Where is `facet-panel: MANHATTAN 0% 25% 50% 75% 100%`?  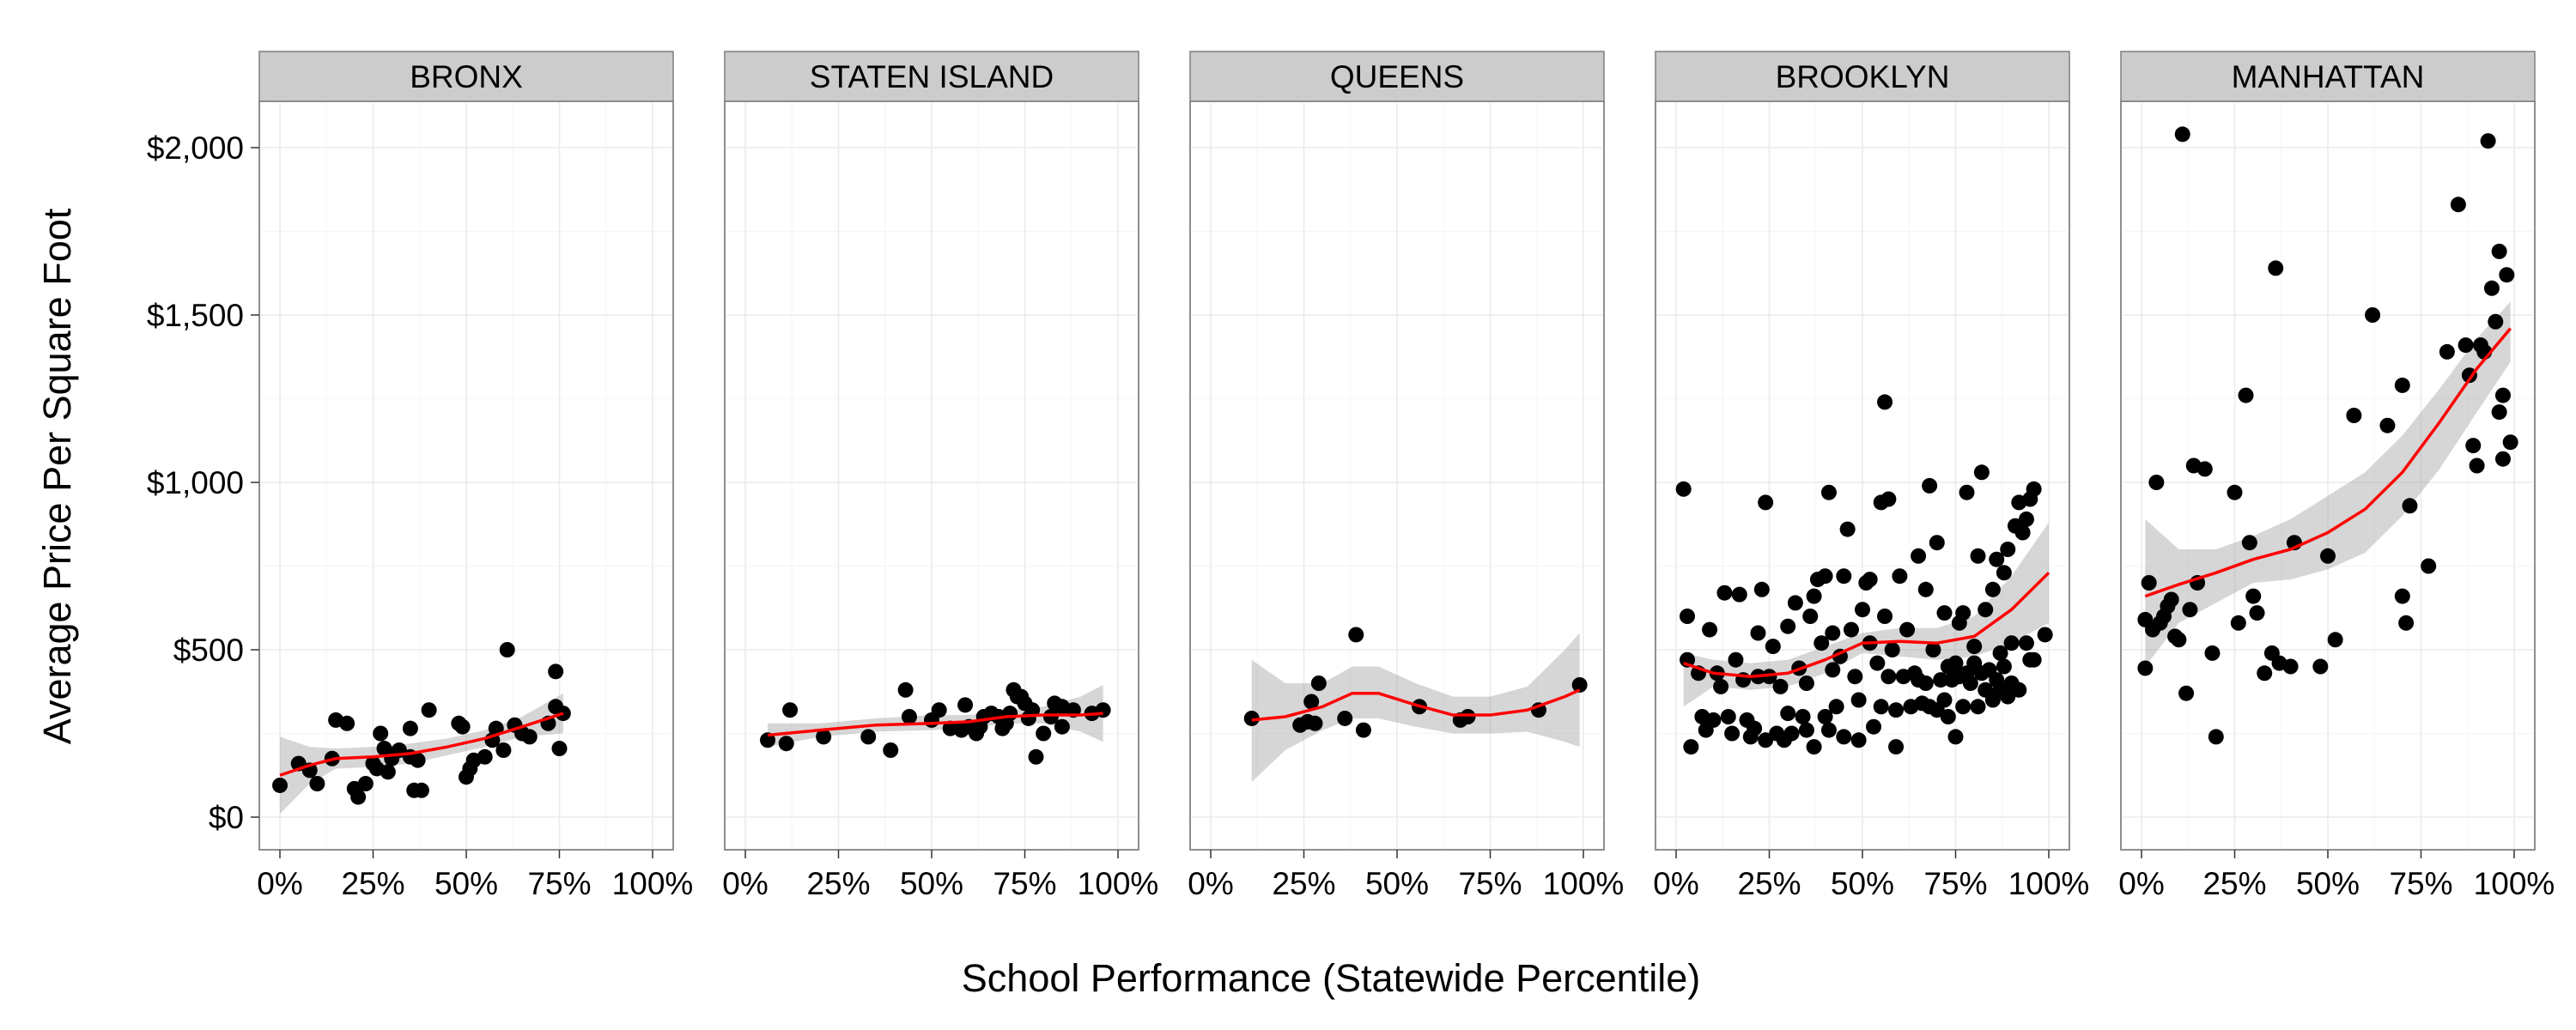
facet-panel: MANHATTAN 0% 25% 50% 75% 100% is located at coordinates (2336, 476).